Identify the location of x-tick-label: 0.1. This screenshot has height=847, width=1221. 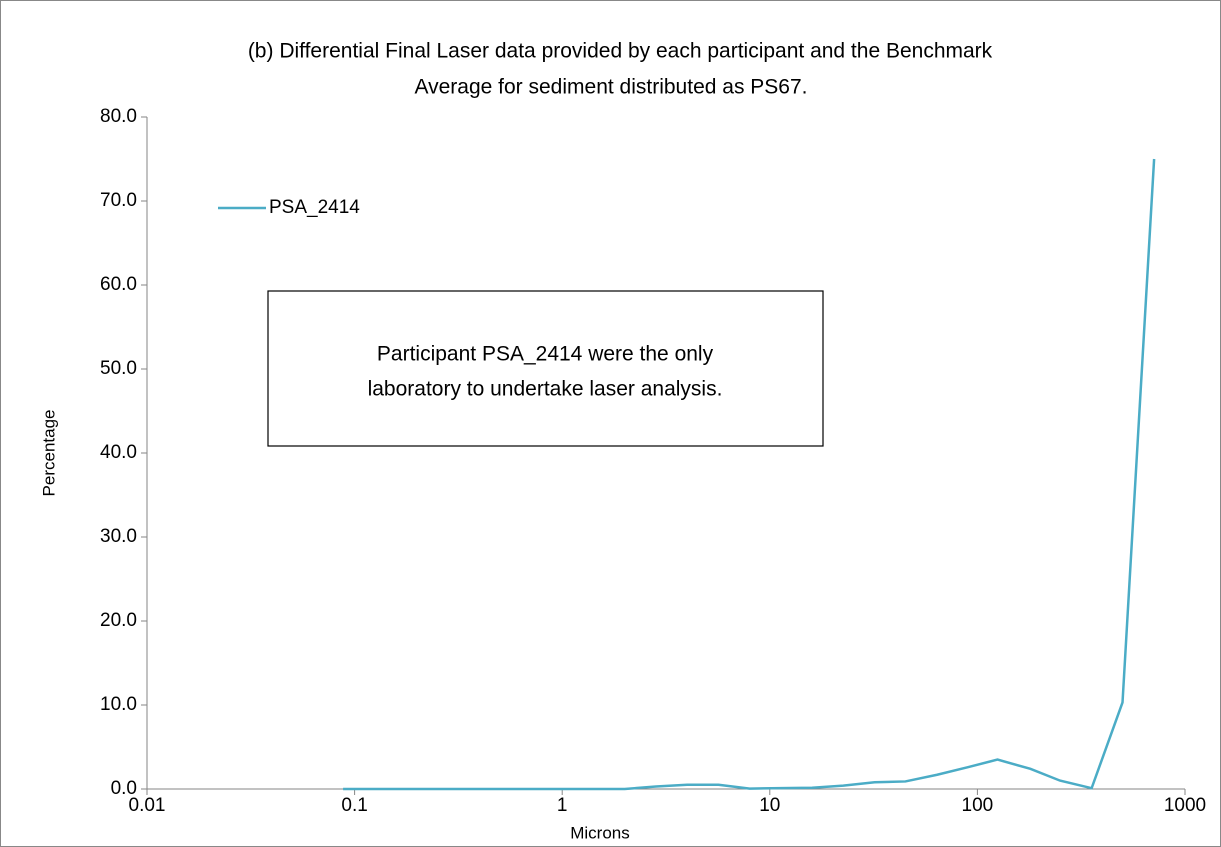
(354, 805).